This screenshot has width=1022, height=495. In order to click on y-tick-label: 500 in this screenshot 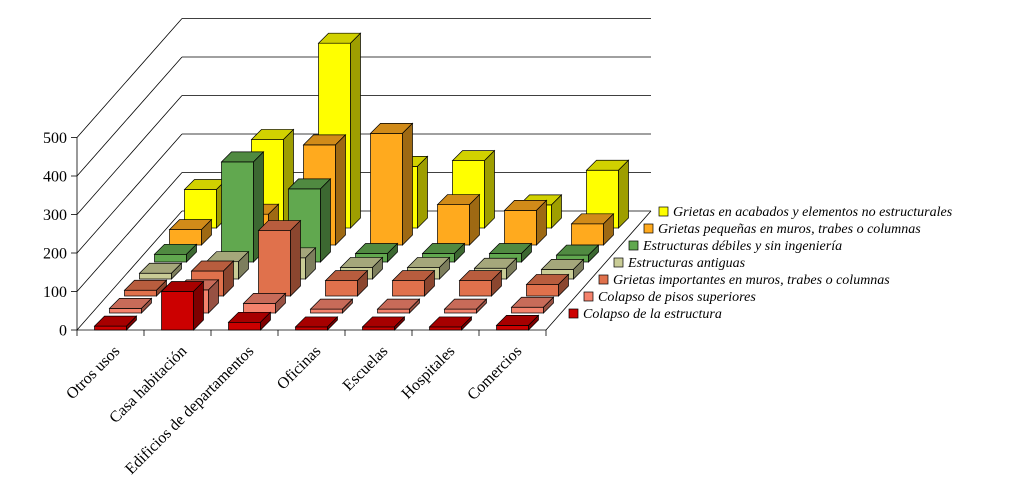, I will do `click(55, 138)`.